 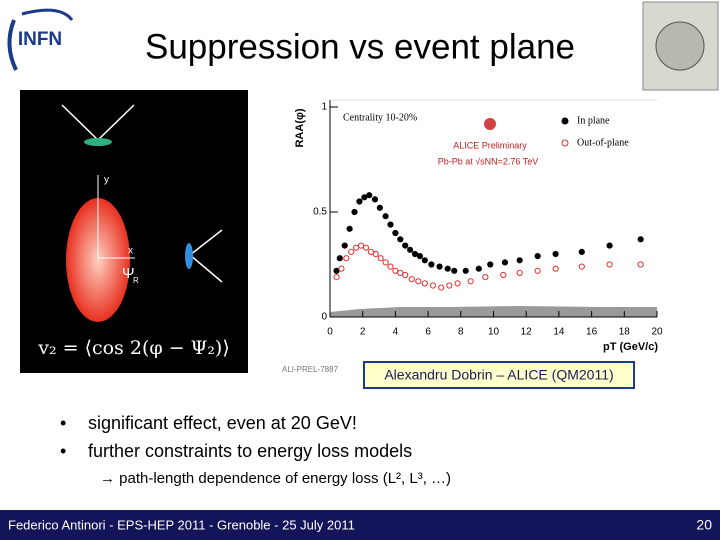 I want to click on y-tick-label: 0.5, so click(x=320, y=212).